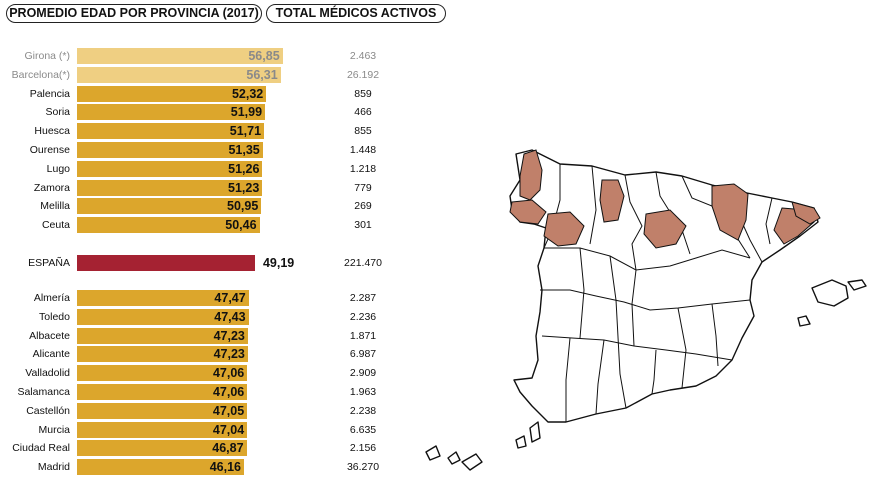  What do you see at coordinates (43, 392) in the screenshot?
I see `bar-category-label: Salamanca` at bounding box center [43, 392].